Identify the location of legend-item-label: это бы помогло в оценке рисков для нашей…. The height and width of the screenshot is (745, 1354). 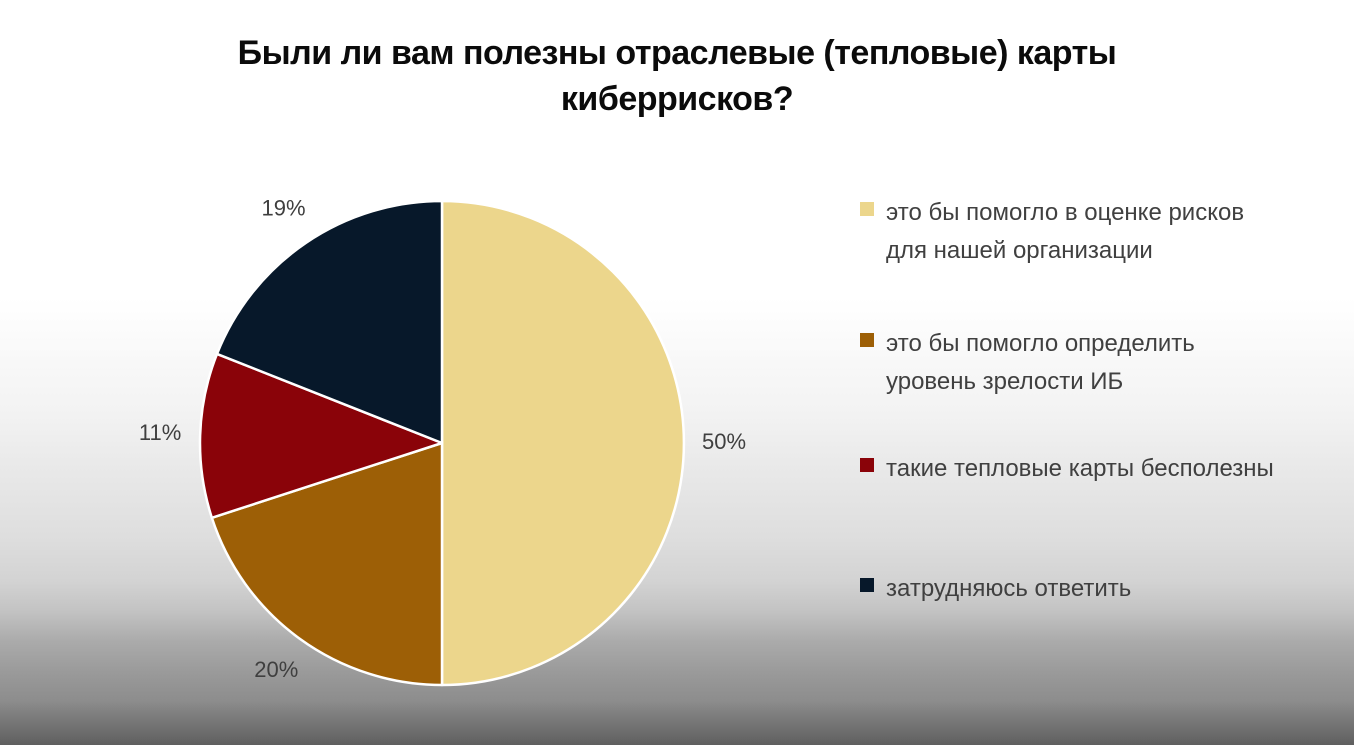
(1065, 231).